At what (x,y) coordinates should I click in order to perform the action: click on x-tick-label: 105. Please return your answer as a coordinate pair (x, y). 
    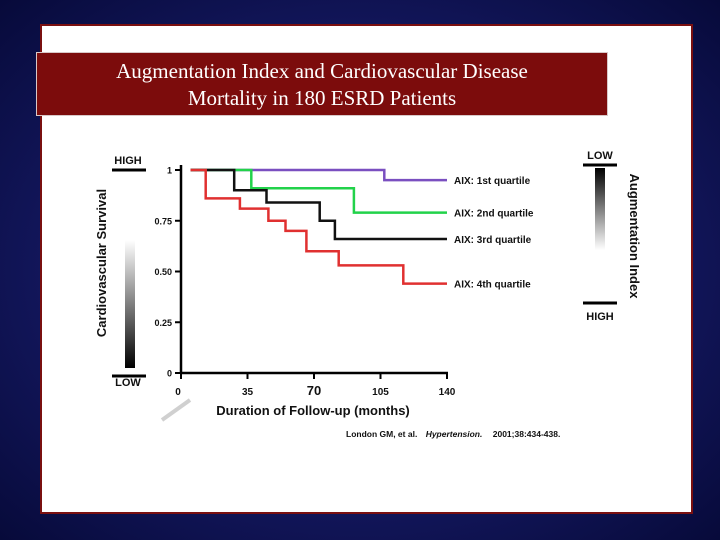
    Looking at the image, I should click on (380, 392).